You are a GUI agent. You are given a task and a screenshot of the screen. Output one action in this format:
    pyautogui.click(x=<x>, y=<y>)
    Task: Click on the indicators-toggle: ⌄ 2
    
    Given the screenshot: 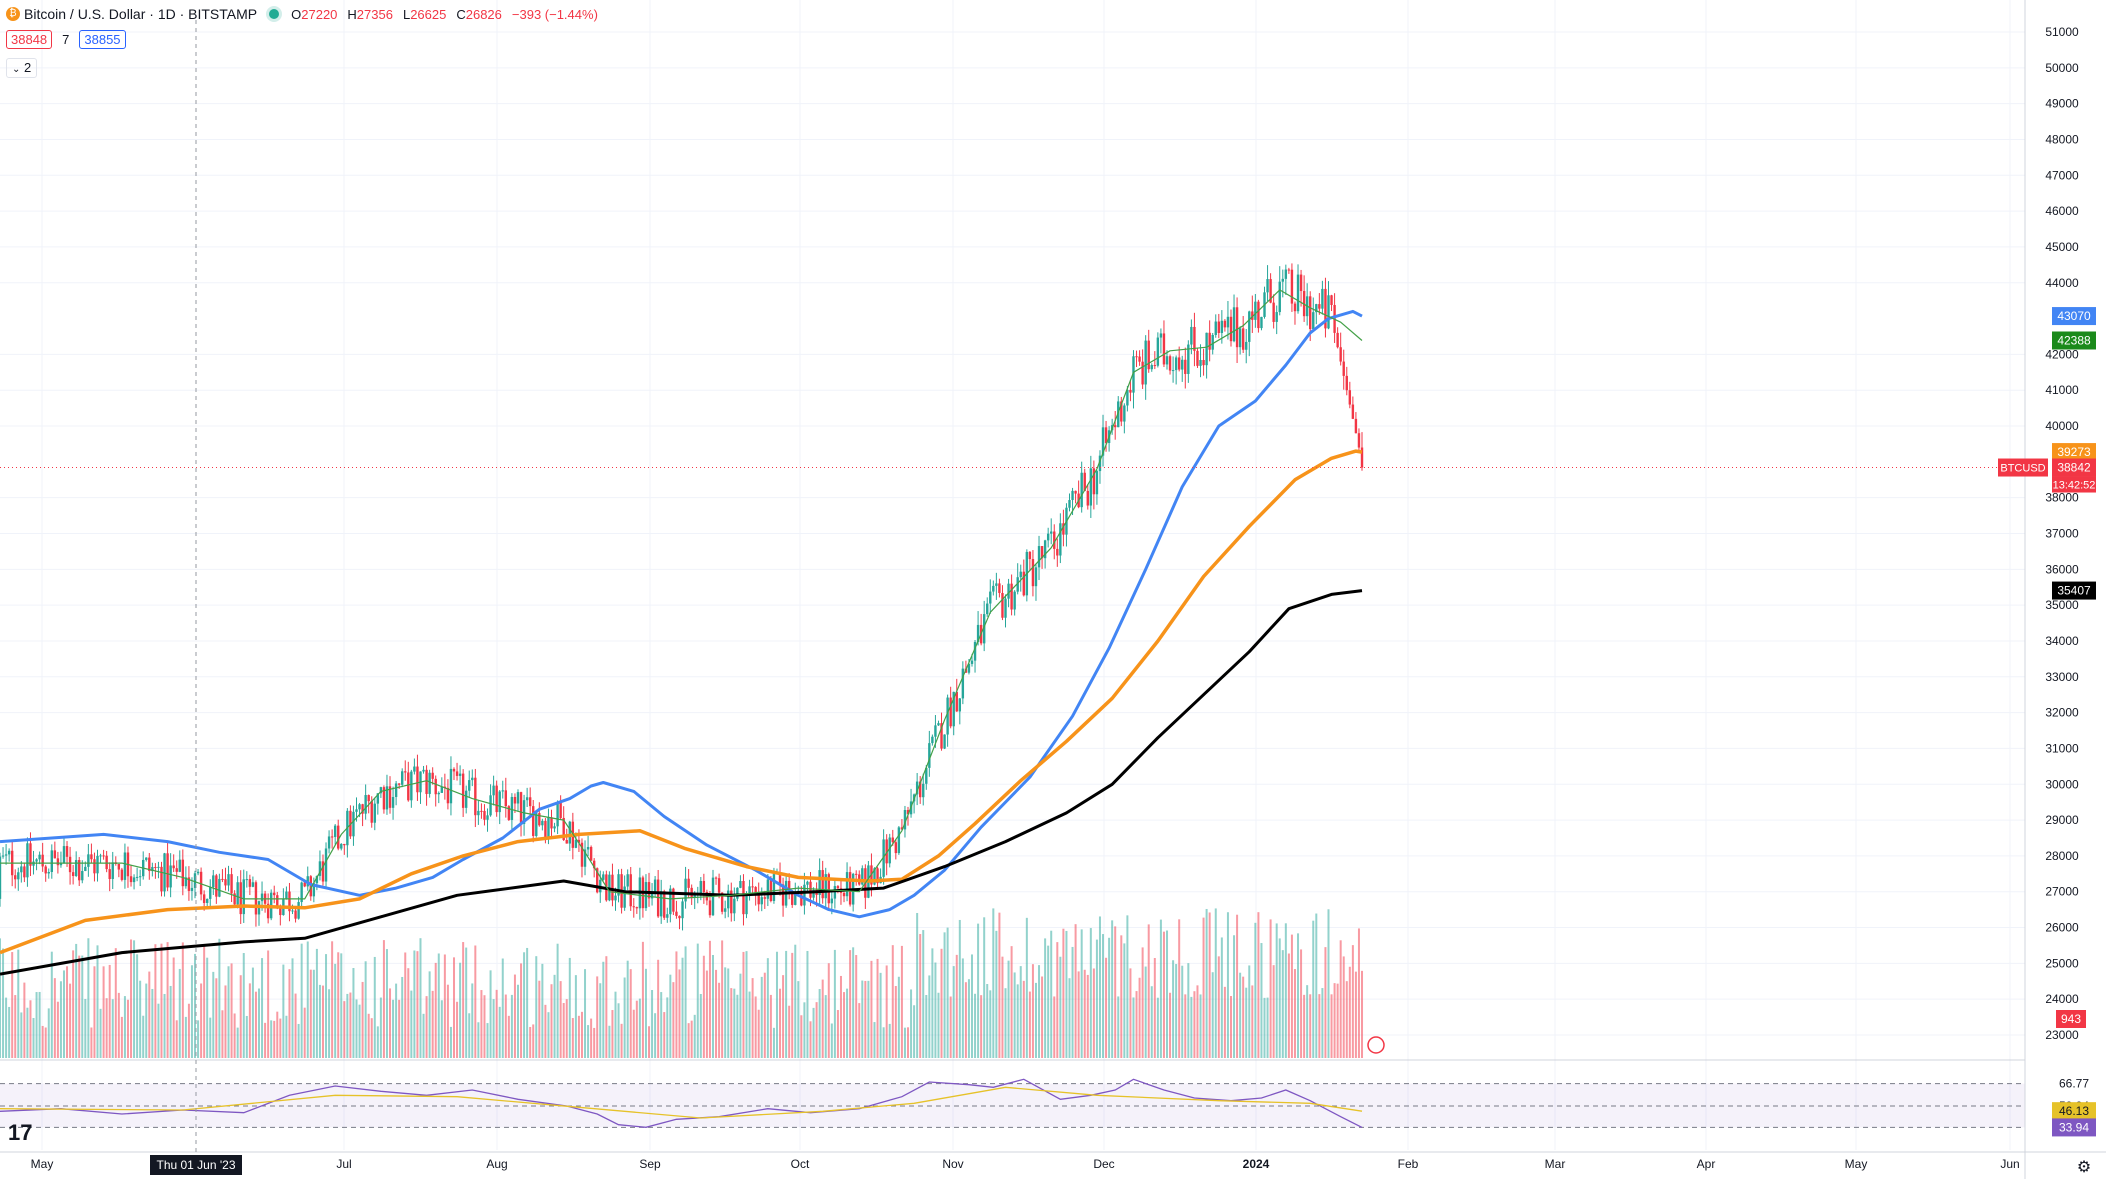 What is the action you would take?
    pyautogui.click(x=22, y=68)
    